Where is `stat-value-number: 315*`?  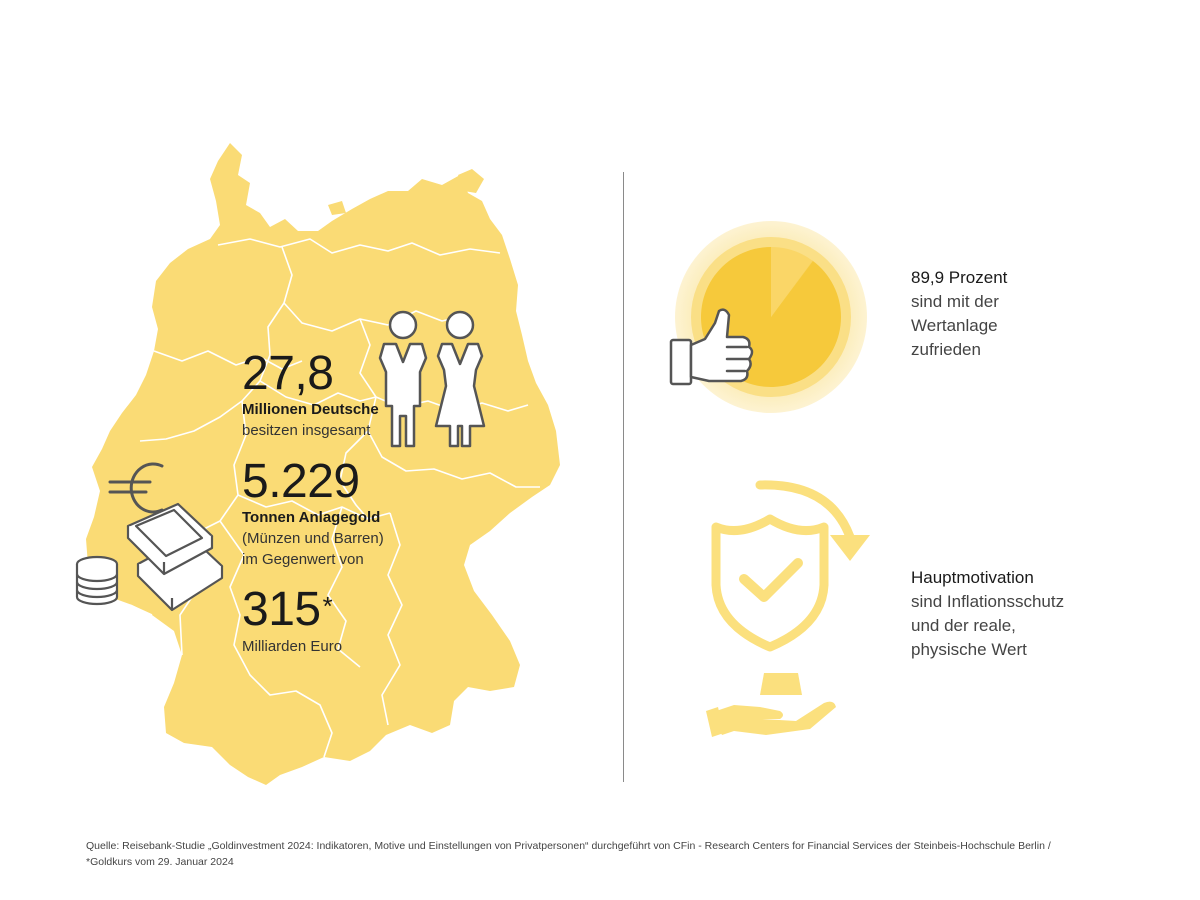 stat-value-number: 315* is located at coordinates (292, 610).